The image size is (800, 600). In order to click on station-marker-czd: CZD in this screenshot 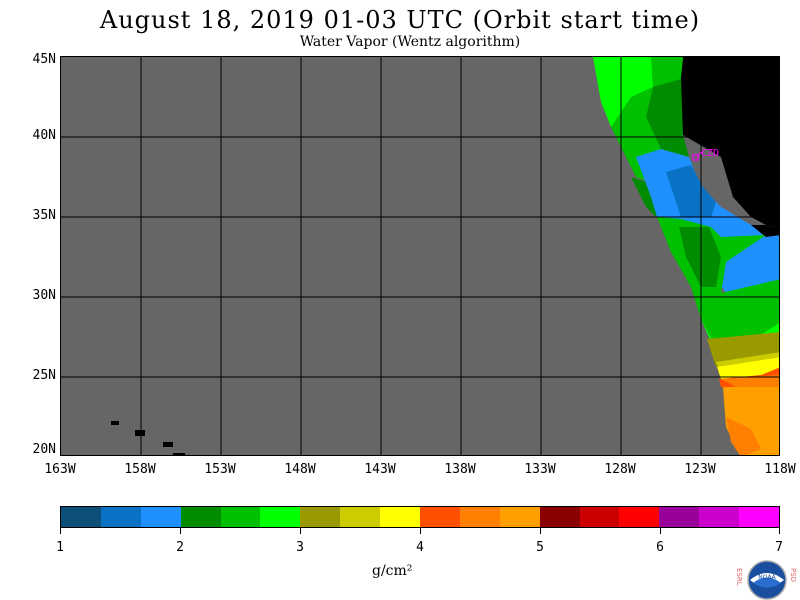, I will do `click(705, 154)`.